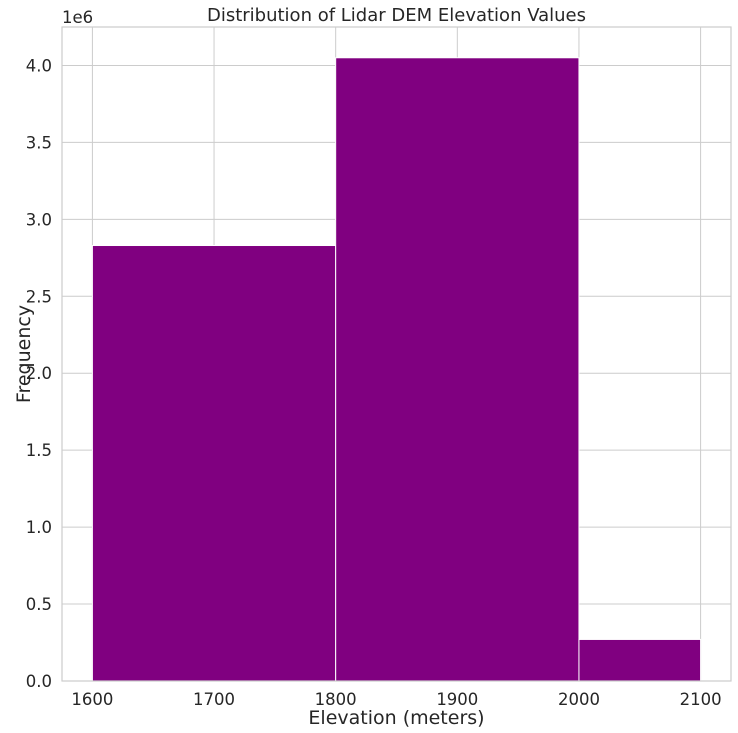 The width and height of the screenshot is (738, 733). What do you see at coordinates (92, 699) in the screenshot?
I see `x-tick-label: 1600` at bounding box center [92, 699].